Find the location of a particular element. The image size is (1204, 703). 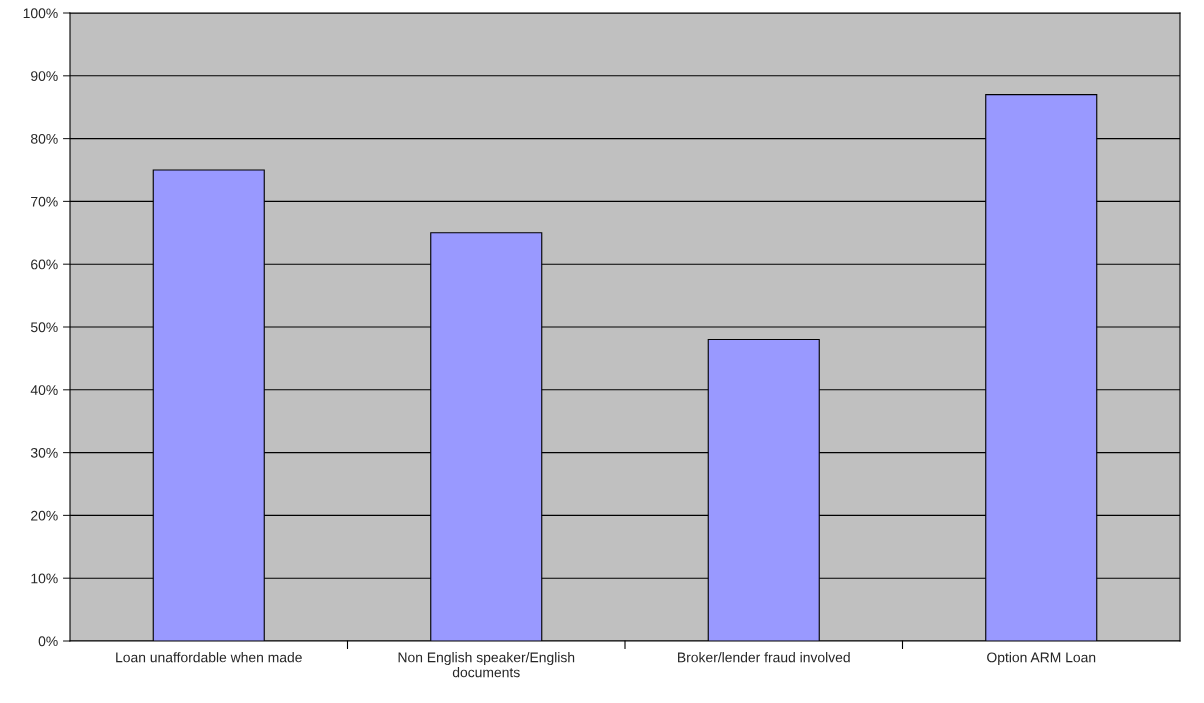

y-tick-label: 40% is located at coordinates (44, 390).